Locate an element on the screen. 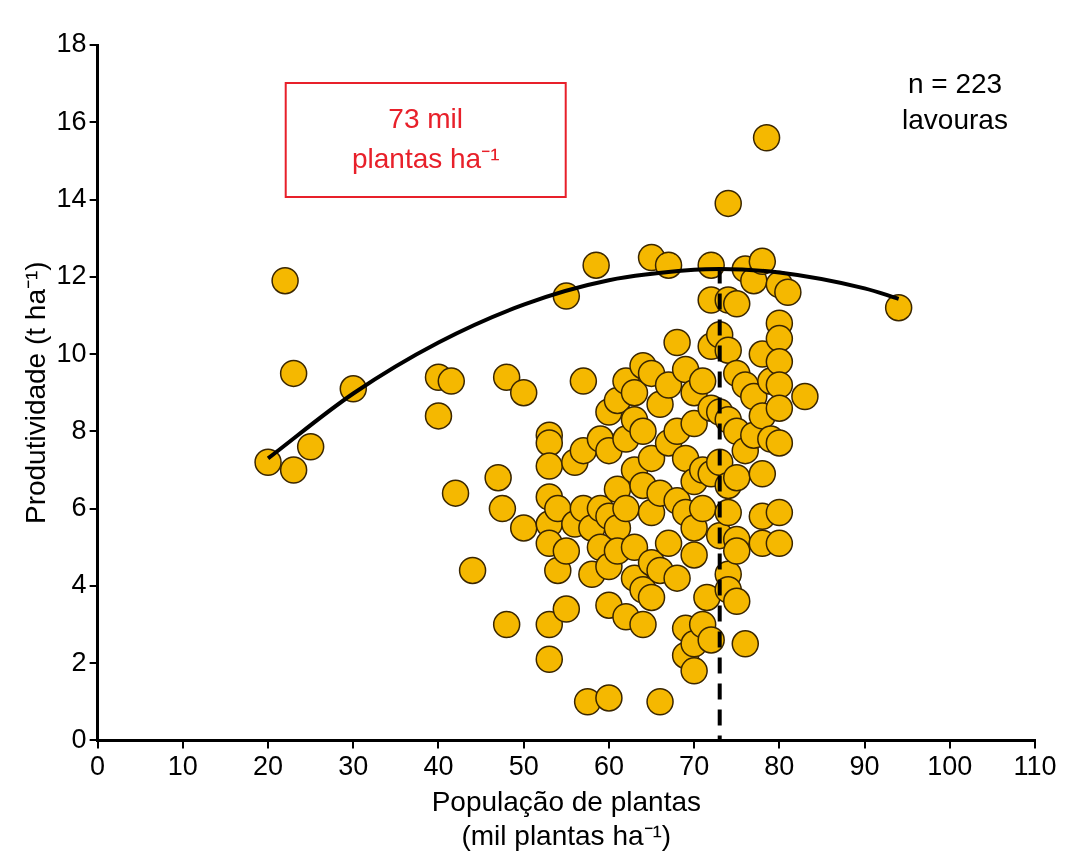 This screenshot has height=859, width=1065. x-tick-label: 20 is located at coordinates (268, 766).